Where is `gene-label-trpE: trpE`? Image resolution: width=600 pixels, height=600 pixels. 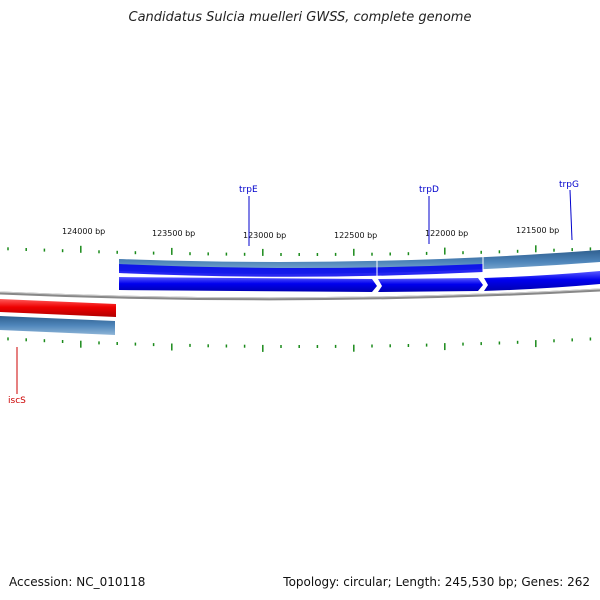
gene-label-trpE: trpE is located at coordinates (248, 215).